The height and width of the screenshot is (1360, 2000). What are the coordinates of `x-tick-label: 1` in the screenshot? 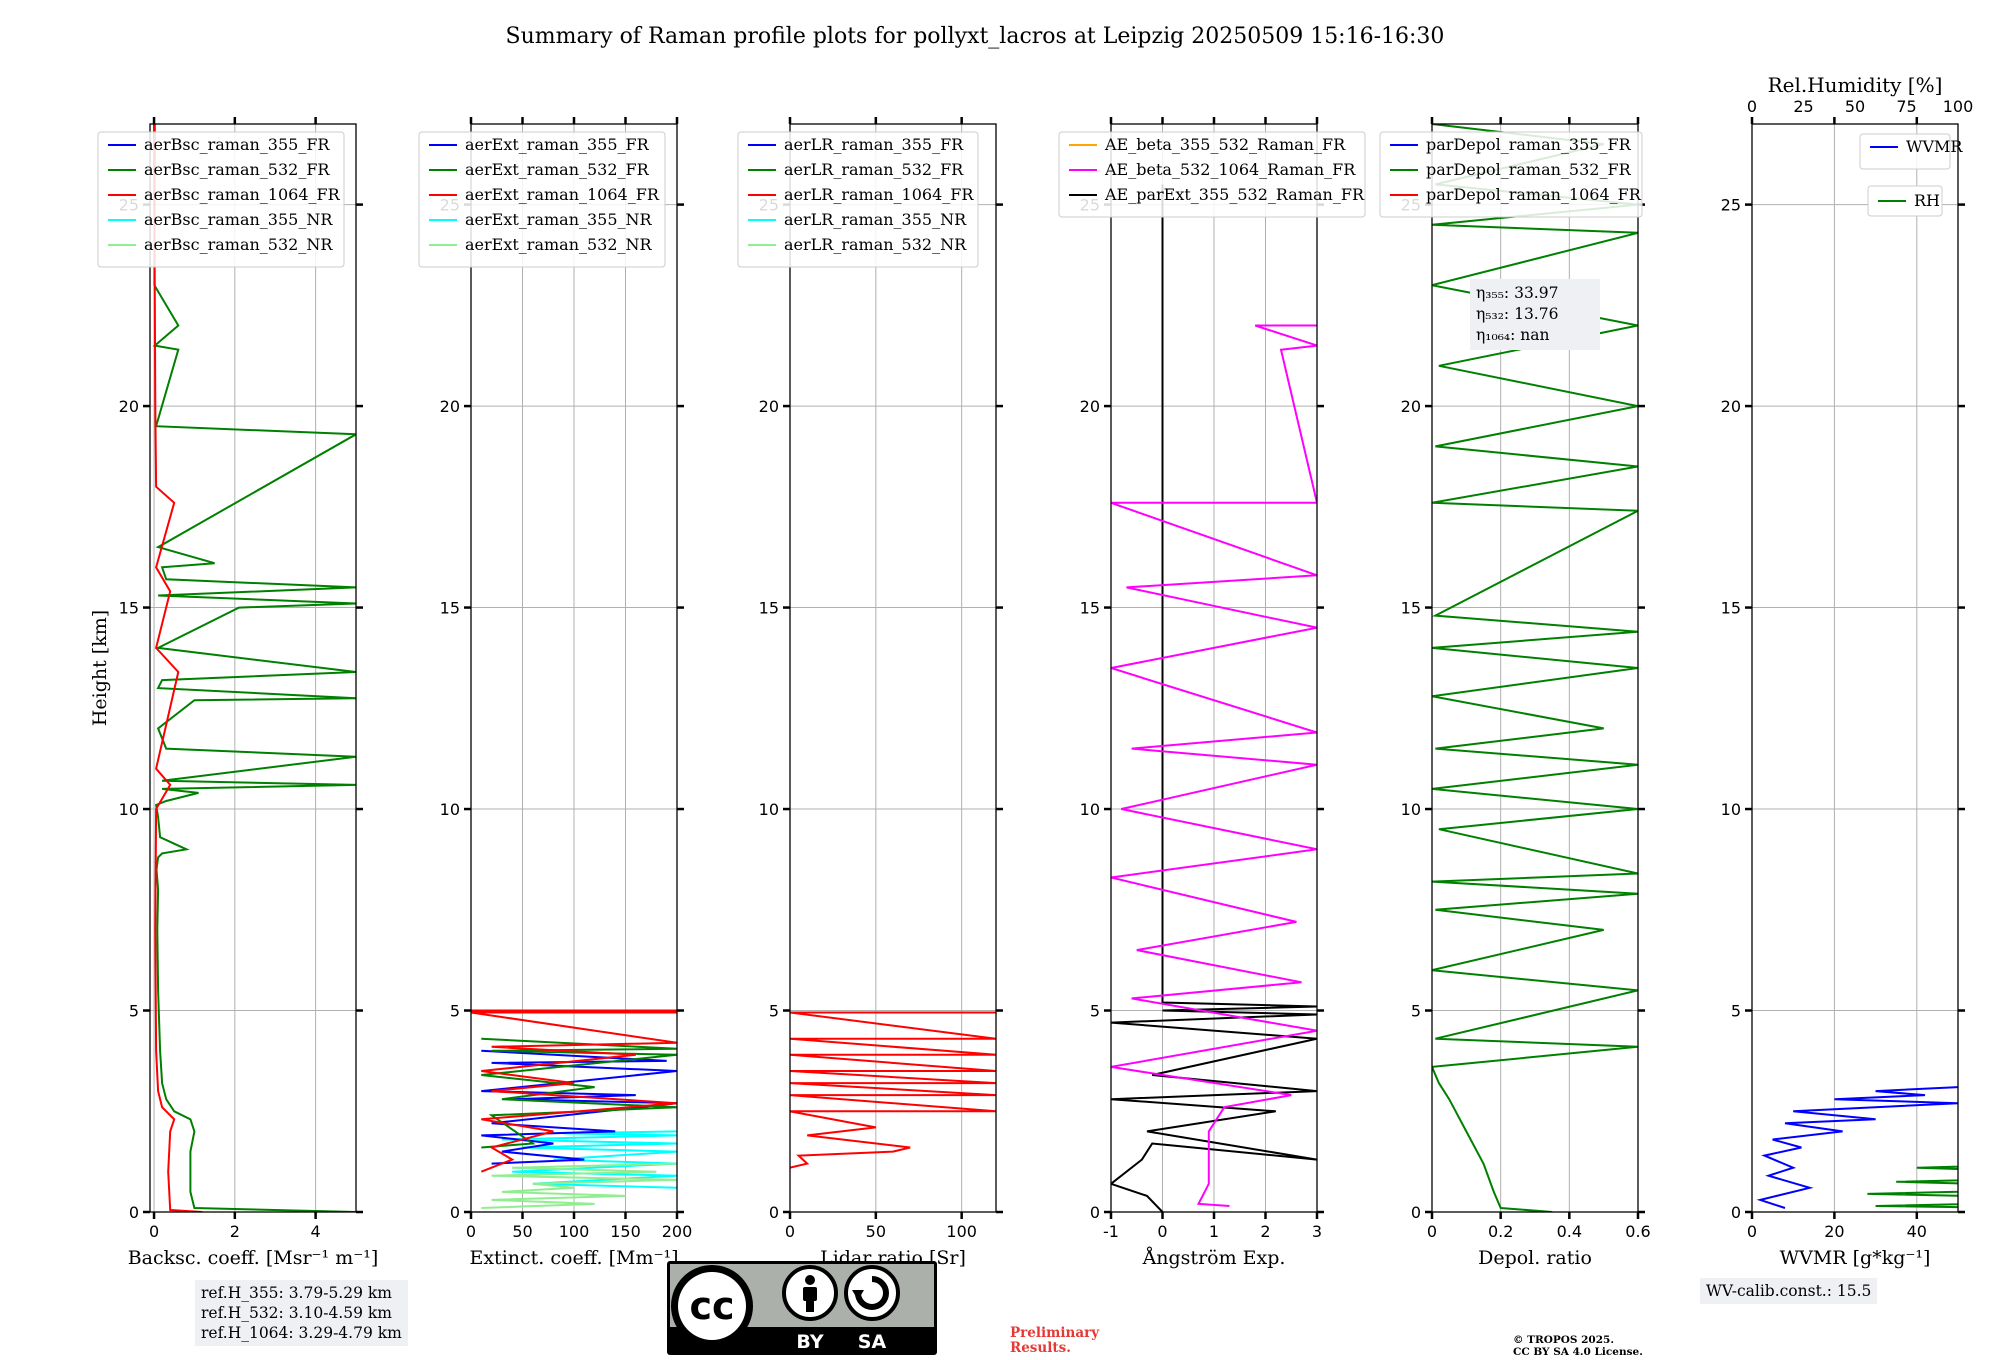 It's located at (1214, 1231).